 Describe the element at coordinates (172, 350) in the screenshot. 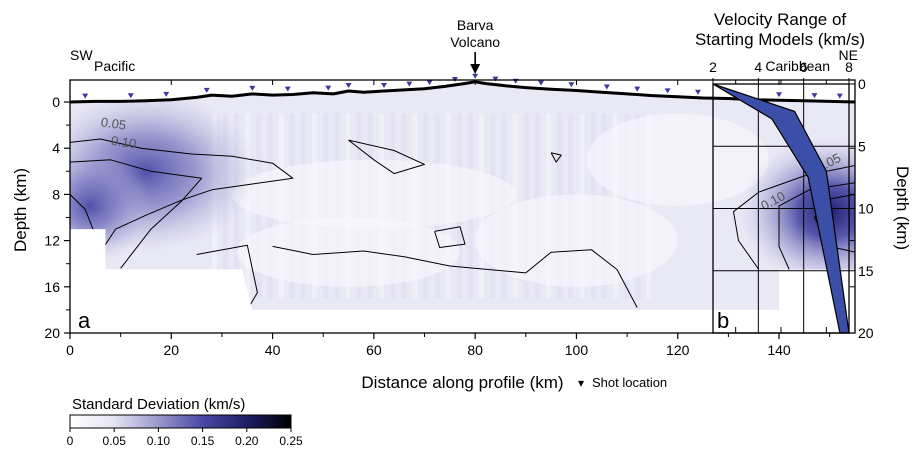

I see `x-tick-label: 20` at that location.